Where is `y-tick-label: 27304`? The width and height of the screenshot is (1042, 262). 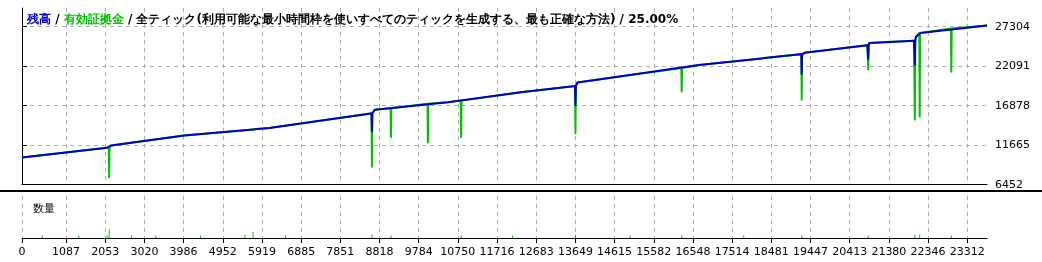
y-tick-label: 27304 is located at coordinates (1012, 26).